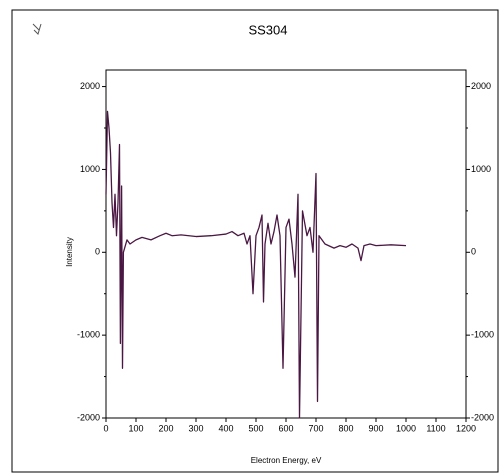 The image size is (500, 476). Describe the element at coordinates (286, 460) in the screenshot. I see `x-axis-label: Electron Energy, eV` at that location.